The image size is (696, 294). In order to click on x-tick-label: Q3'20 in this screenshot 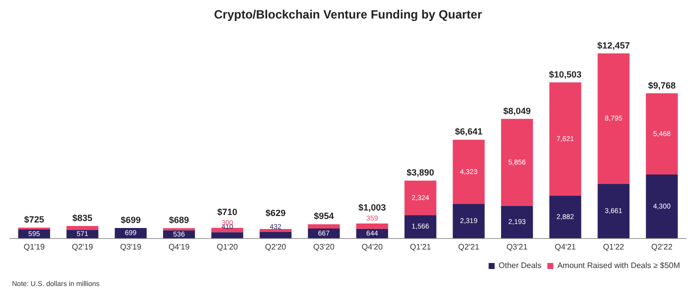, I will do `click(324, 247)`.